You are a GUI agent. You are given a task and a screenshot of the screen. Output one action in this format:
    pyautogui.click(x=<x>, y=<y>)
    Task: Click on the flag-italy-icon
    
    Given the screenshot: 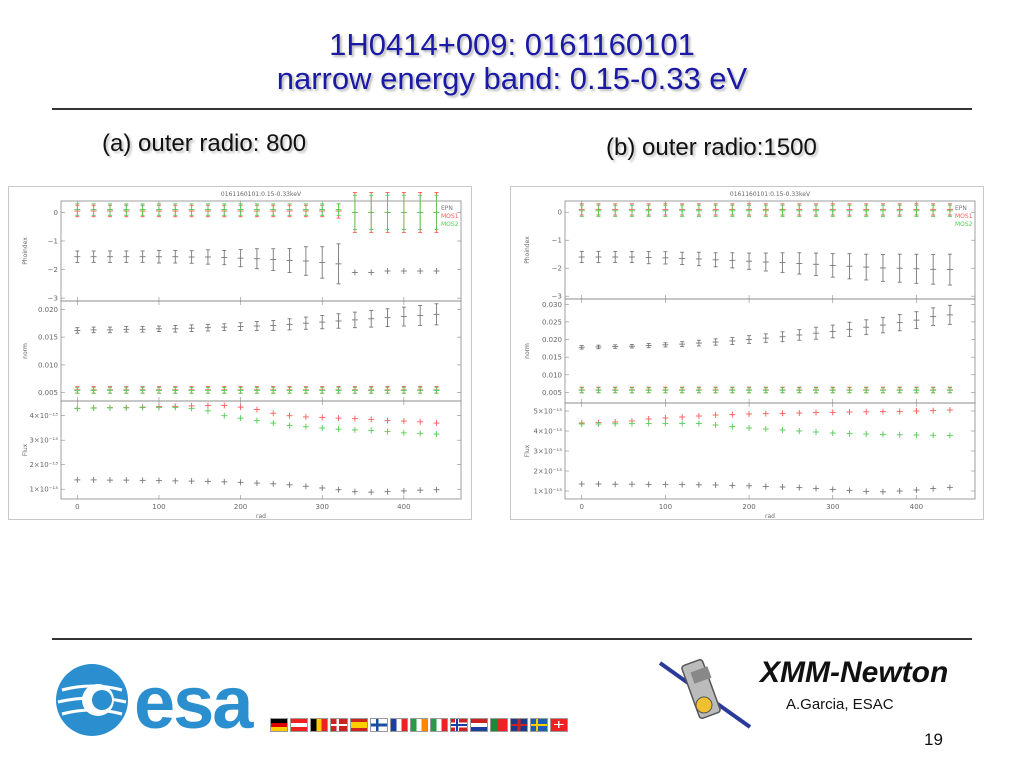 What is the action you would take?
    pyautogui.click(x=439, y=725)
    